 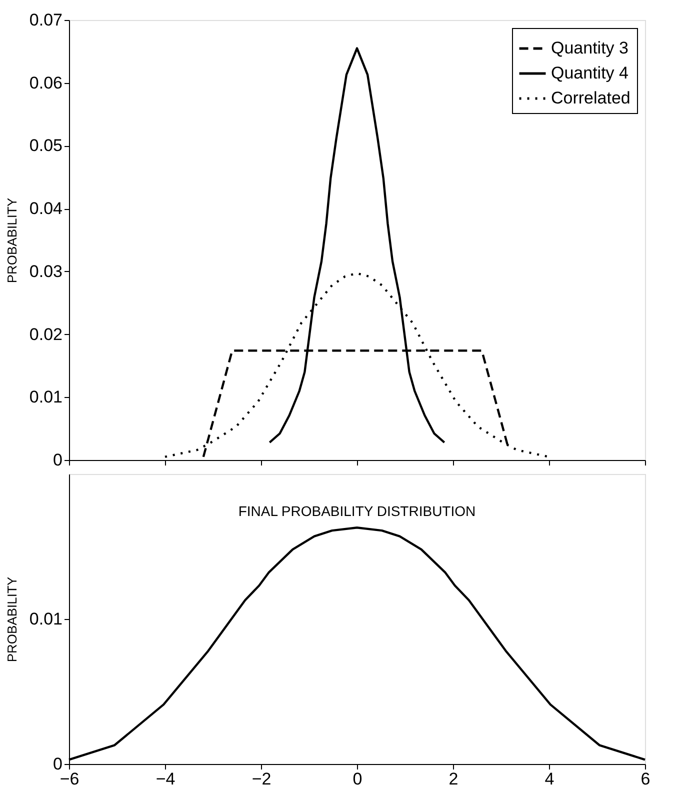 What do you see at coordinates (45, 146) in the screenshot?
I see `y-tick-label: 0.05` at bounding box center [45, 146].